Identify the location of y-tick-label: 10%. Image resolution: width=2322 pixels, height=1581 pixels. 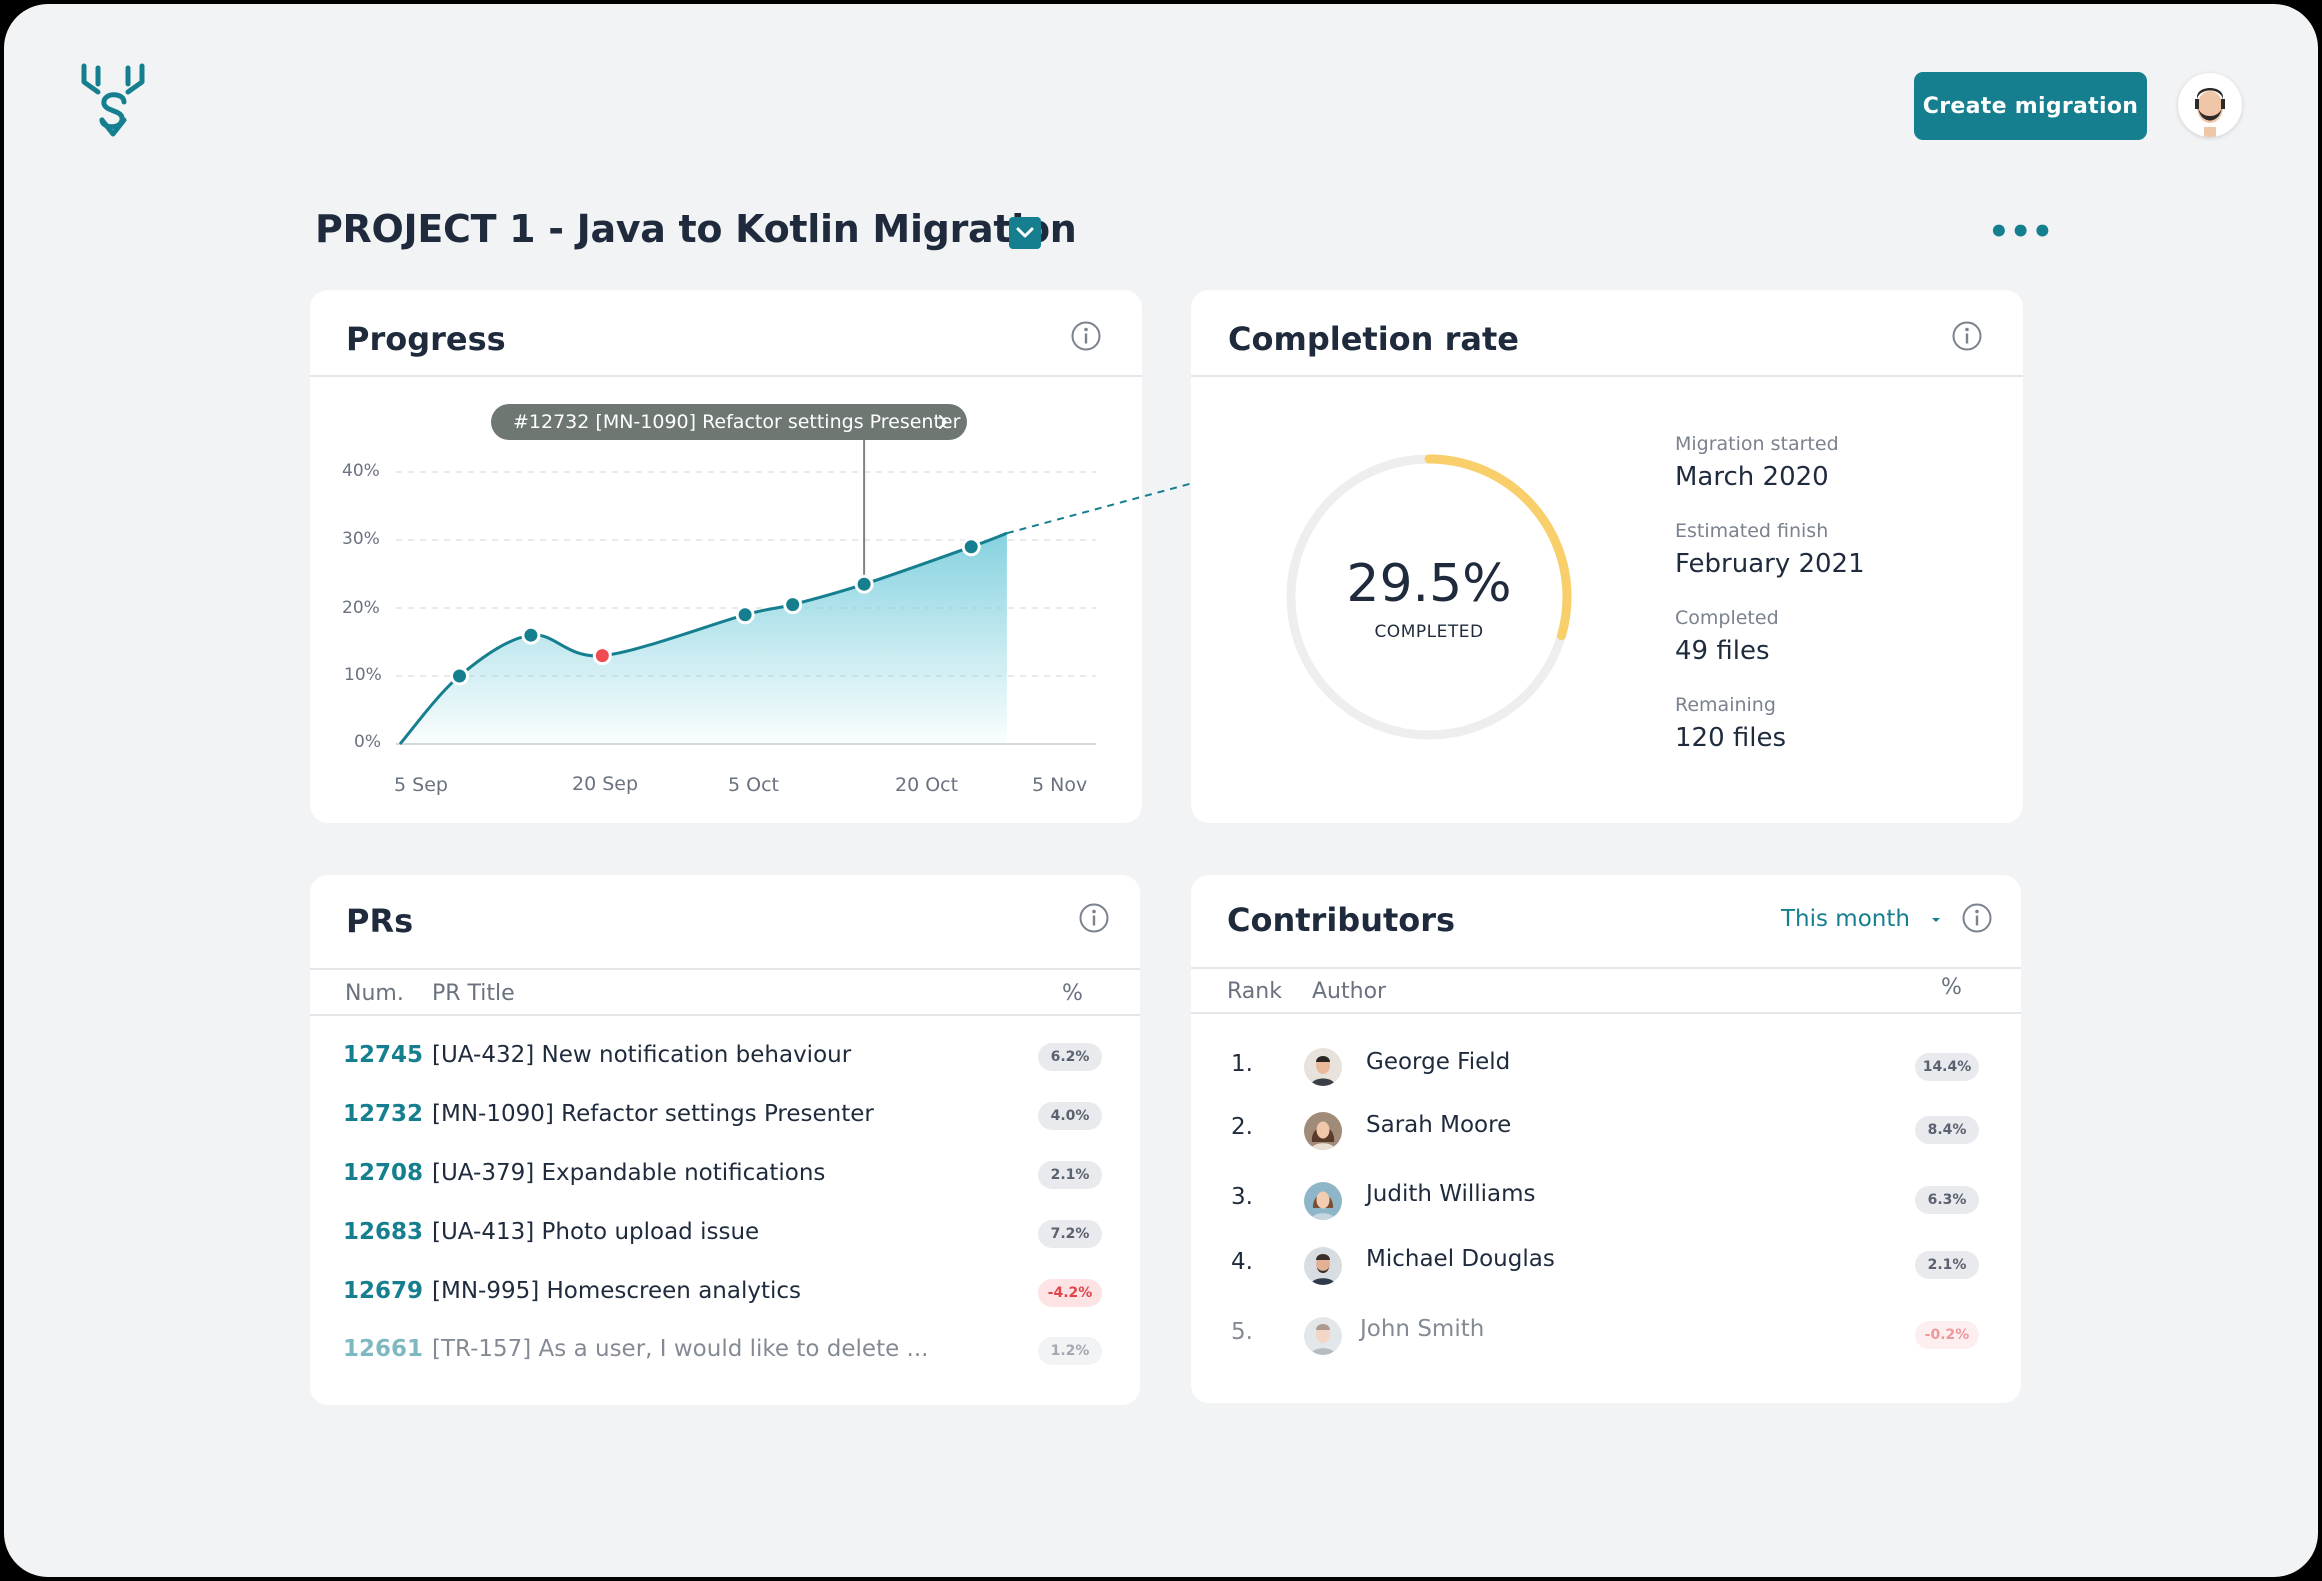
(363, 675).